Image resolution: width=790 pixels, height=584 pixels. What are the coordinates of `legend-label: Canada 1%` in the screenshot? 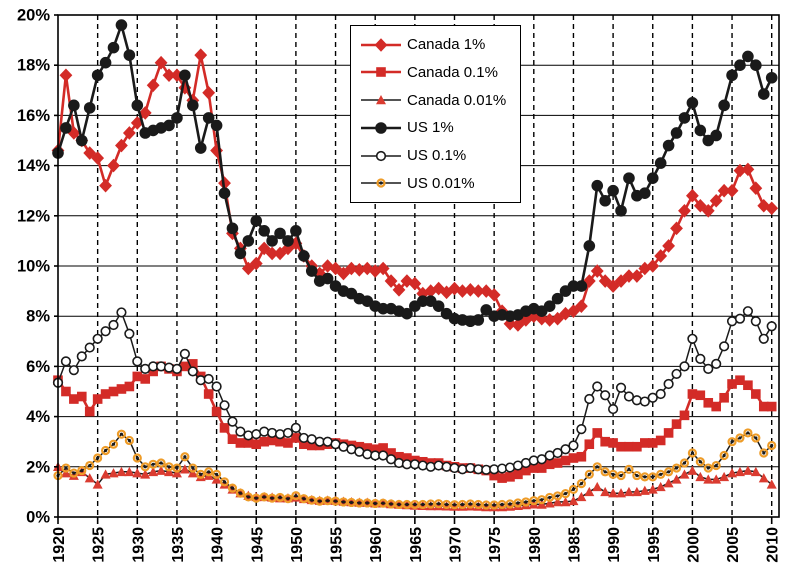 It's located at (446, 45).